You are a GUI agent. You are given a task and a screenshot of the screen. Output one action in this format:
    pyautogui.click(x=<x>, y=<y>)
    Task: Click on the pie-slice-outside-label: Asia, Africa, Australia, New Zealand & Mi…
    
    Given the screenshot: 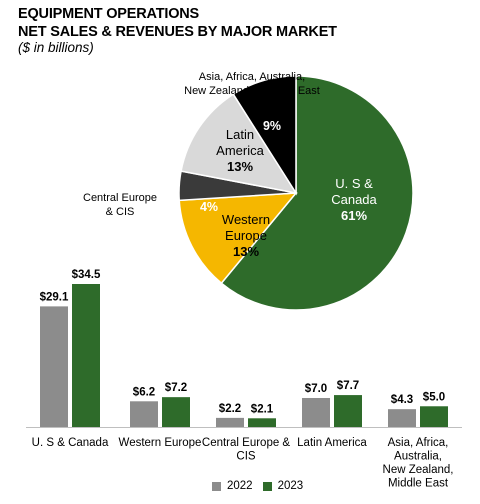 What is the action you would take?
    pyautogui.click(x=252, y=84)
    